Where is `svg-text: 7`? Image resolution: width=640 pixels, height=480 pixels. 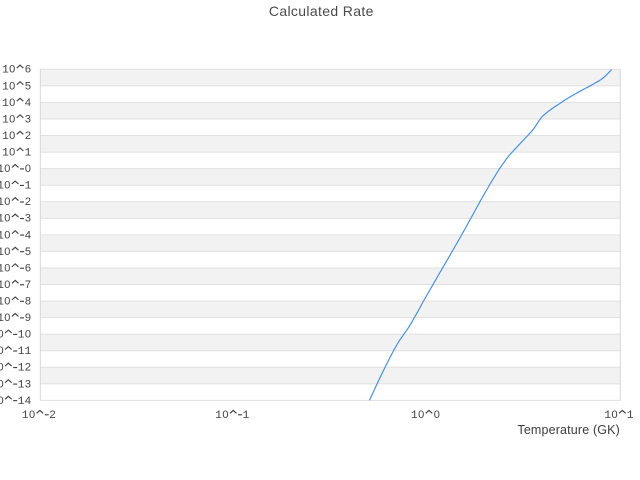
svg-text: 7 is located at coordinates (28, 285).